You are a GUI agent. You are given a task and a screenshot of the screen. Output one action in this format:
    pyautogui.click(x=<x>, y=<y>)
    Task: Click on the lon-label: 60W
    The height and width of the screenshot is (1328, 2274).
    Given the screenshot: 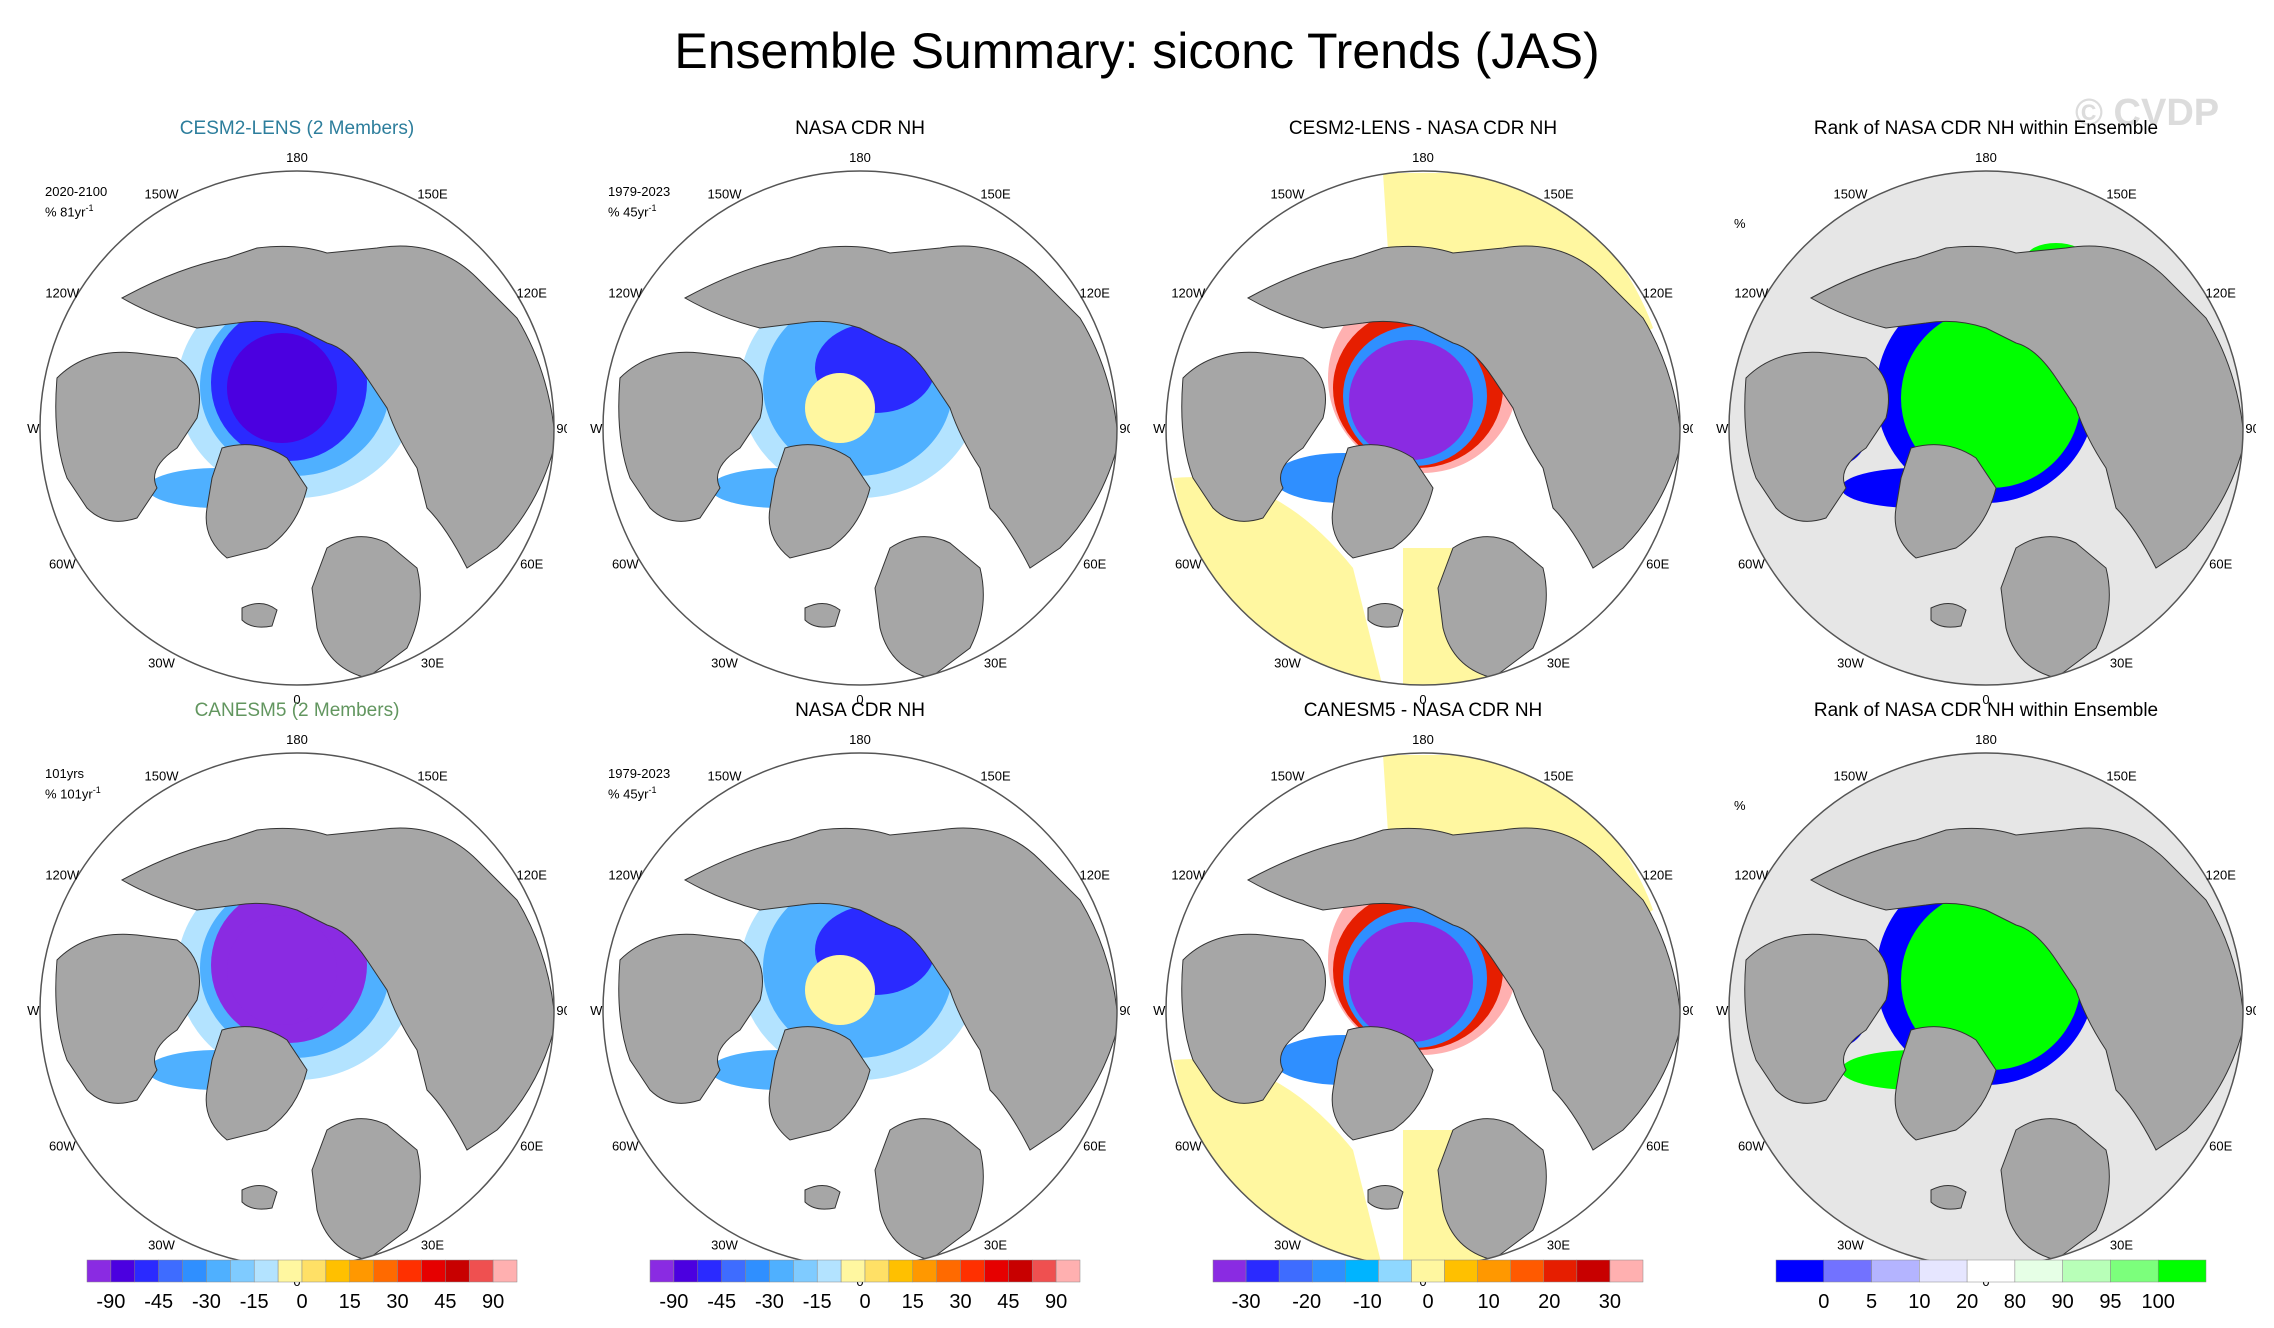 What is the action you would take?
    pyautogui.click(x=62, y=564)
    